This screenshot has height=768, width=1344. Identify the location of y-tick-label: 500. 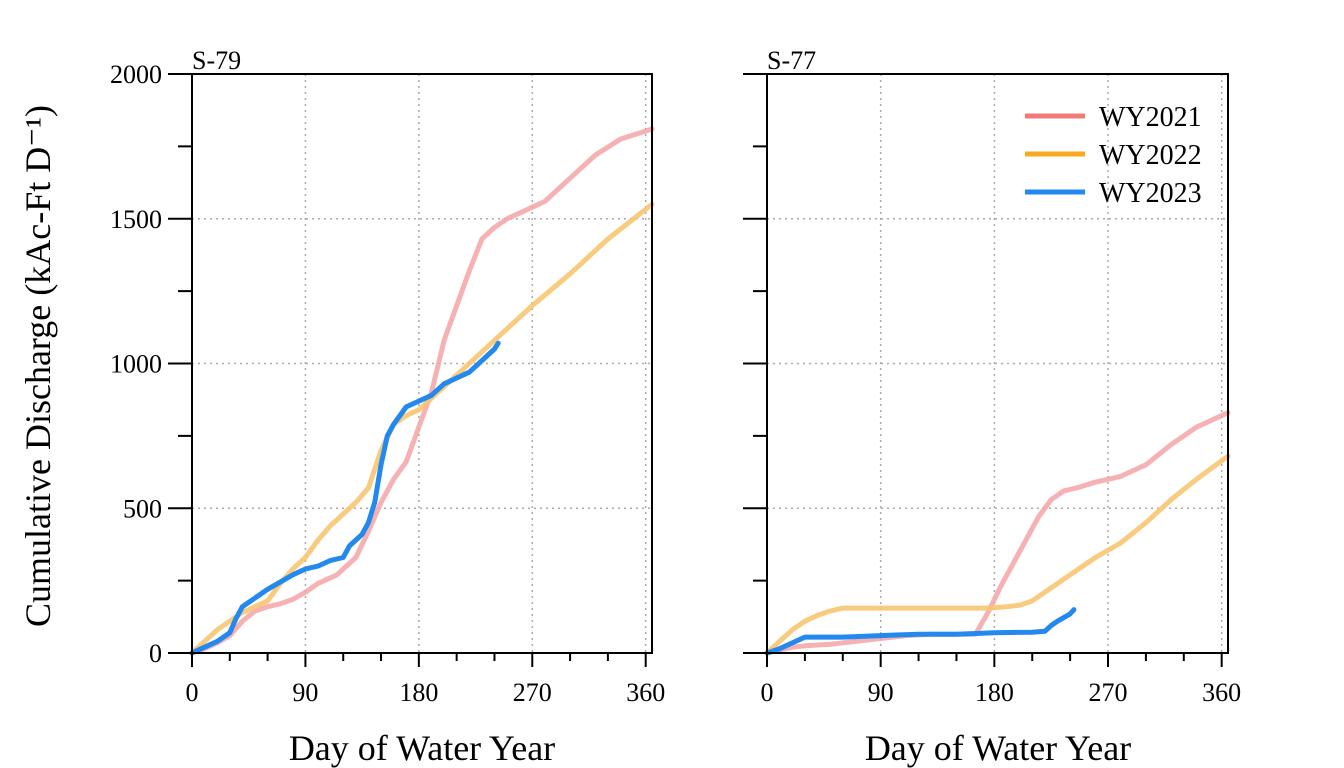
(142, 508).